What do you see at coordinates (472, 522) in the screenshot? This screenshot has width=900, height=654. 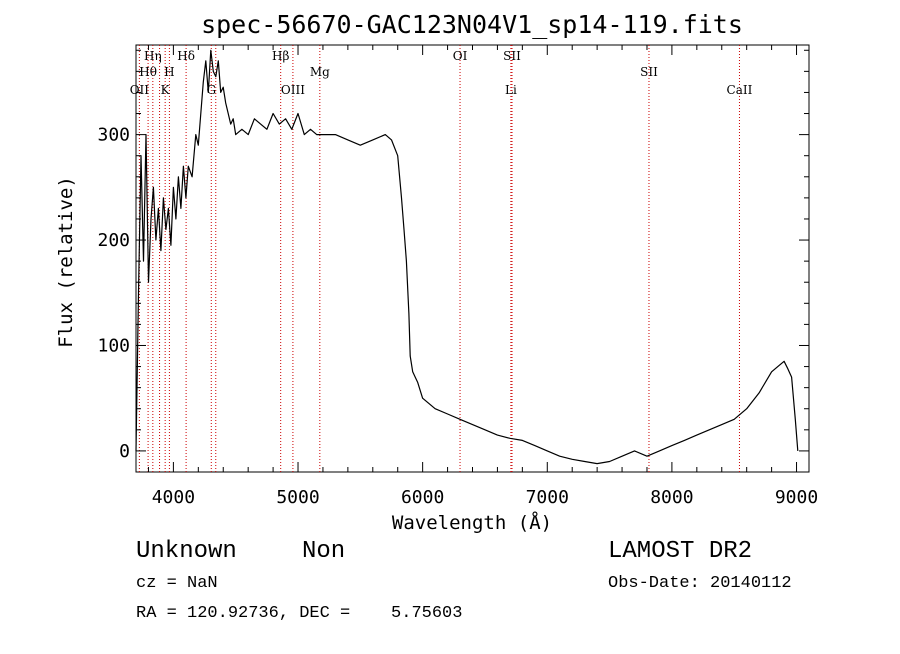 I see `x-axis-label: Wavelength (Å)` at bounding box center [472, 522].